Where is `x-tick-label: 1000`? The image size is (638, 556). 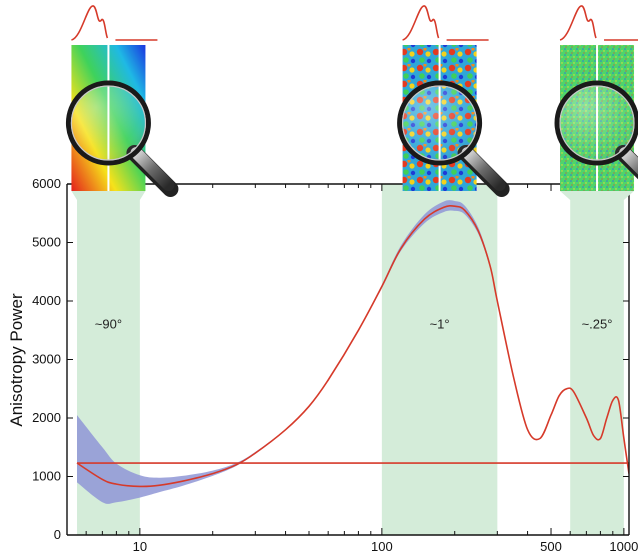 x-tick-label: 1000 is located at coordinates (623, 546).